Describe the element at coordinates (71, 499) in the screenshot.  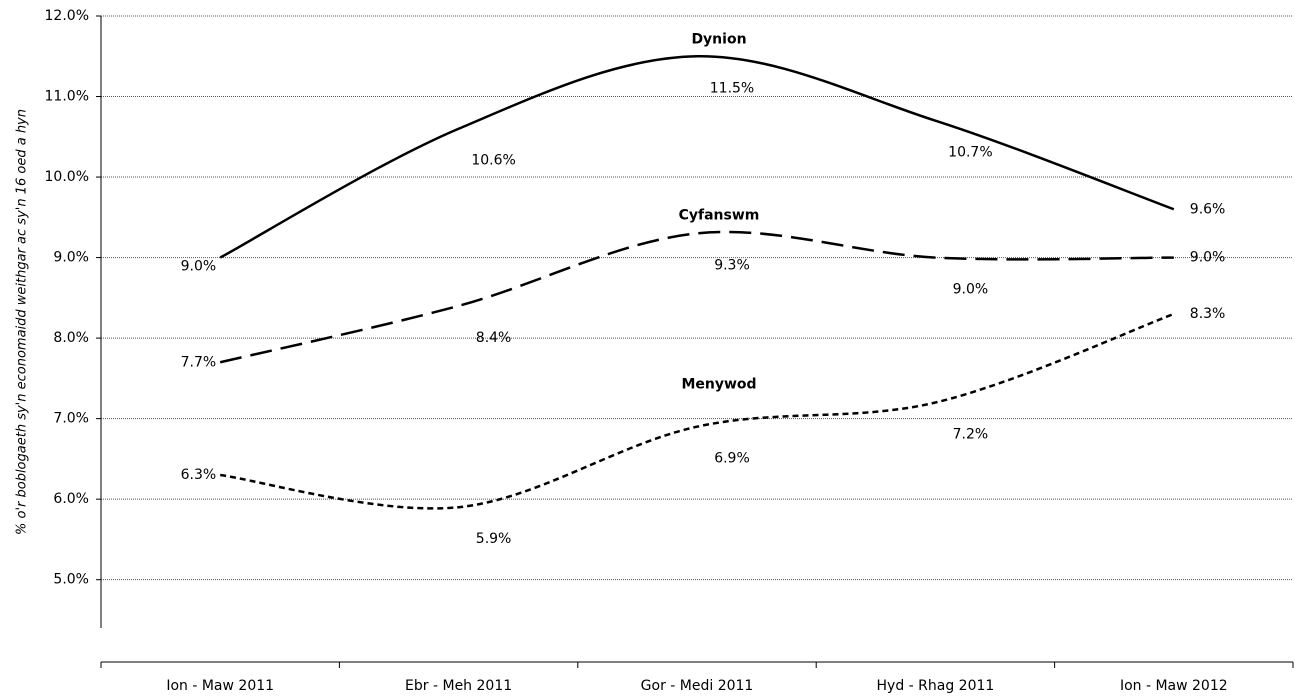
I see `y-tick-label: 6.0%` at that location.